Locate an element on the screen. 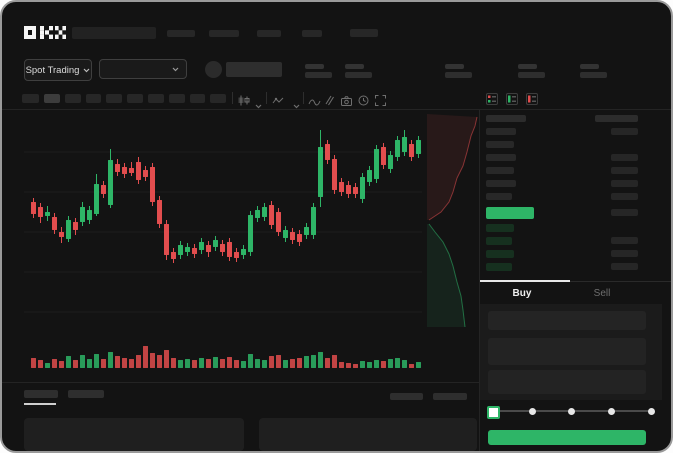 This screenshot has width=673, height=453. tab-buy: Buy is located at coordinates (522, 293).